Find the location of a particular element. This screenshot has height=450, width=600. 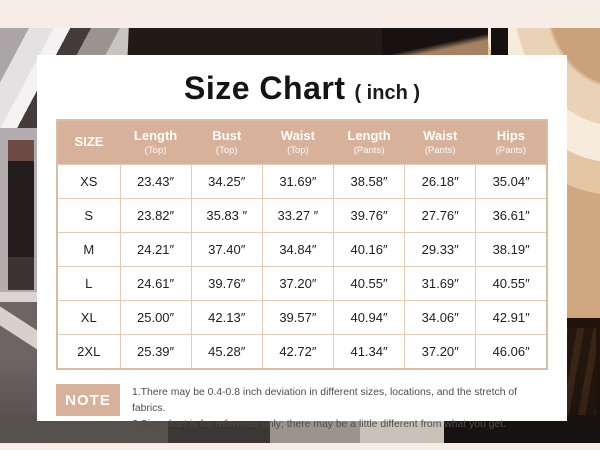

measurement-cell: 42.91″ is located at coordinates (511, 317).